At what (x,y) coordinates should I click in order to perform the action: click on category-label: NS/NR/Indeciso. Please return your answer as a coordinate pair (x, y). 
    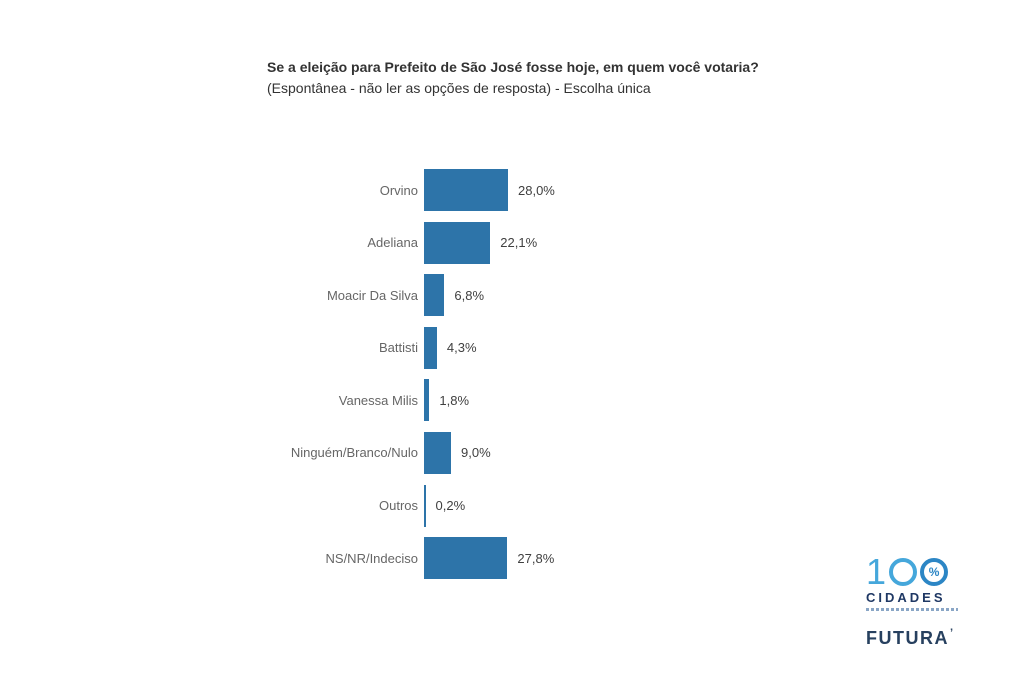
    Looking at the image, I should click on (371, 558).